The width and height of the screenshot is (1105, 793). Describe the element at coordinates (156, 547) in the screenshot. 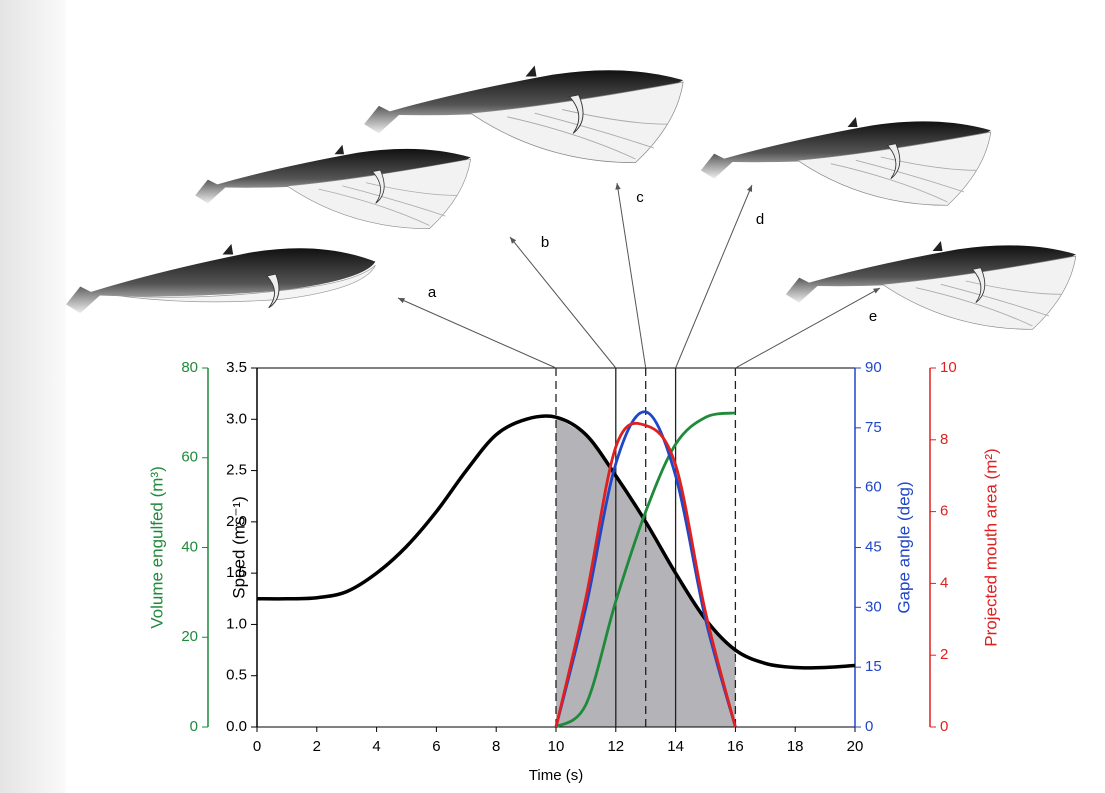

I see `y-axis-label: Volume engulfed (m³)` at that location.